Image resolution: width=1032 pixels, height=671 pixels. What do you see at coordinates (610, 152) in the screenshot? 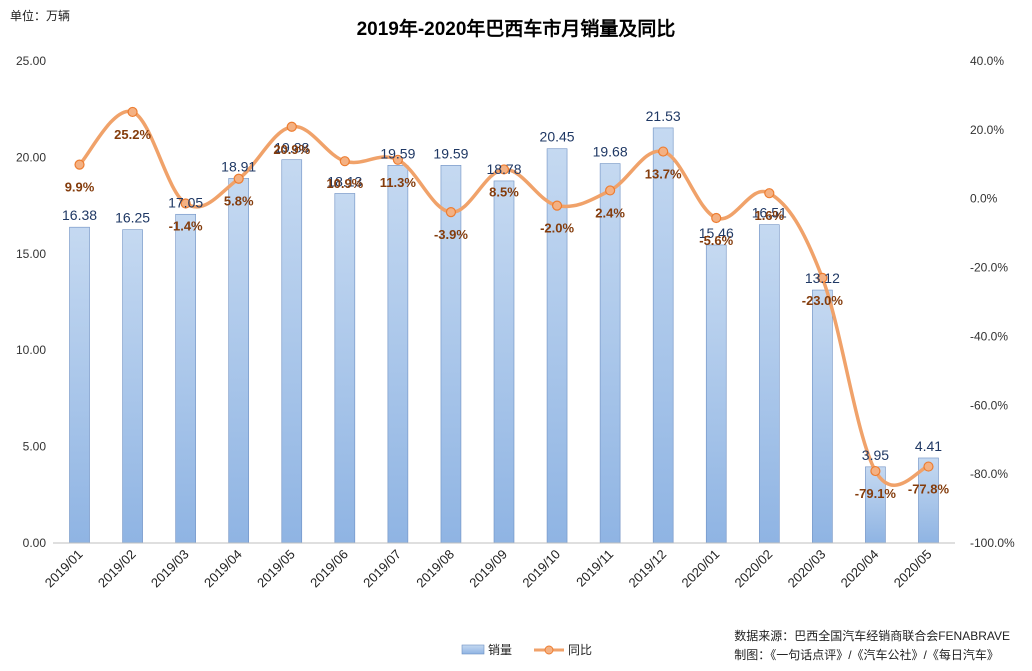
I see `bar-value-label: 19.68` at bounding box center [610, 152].